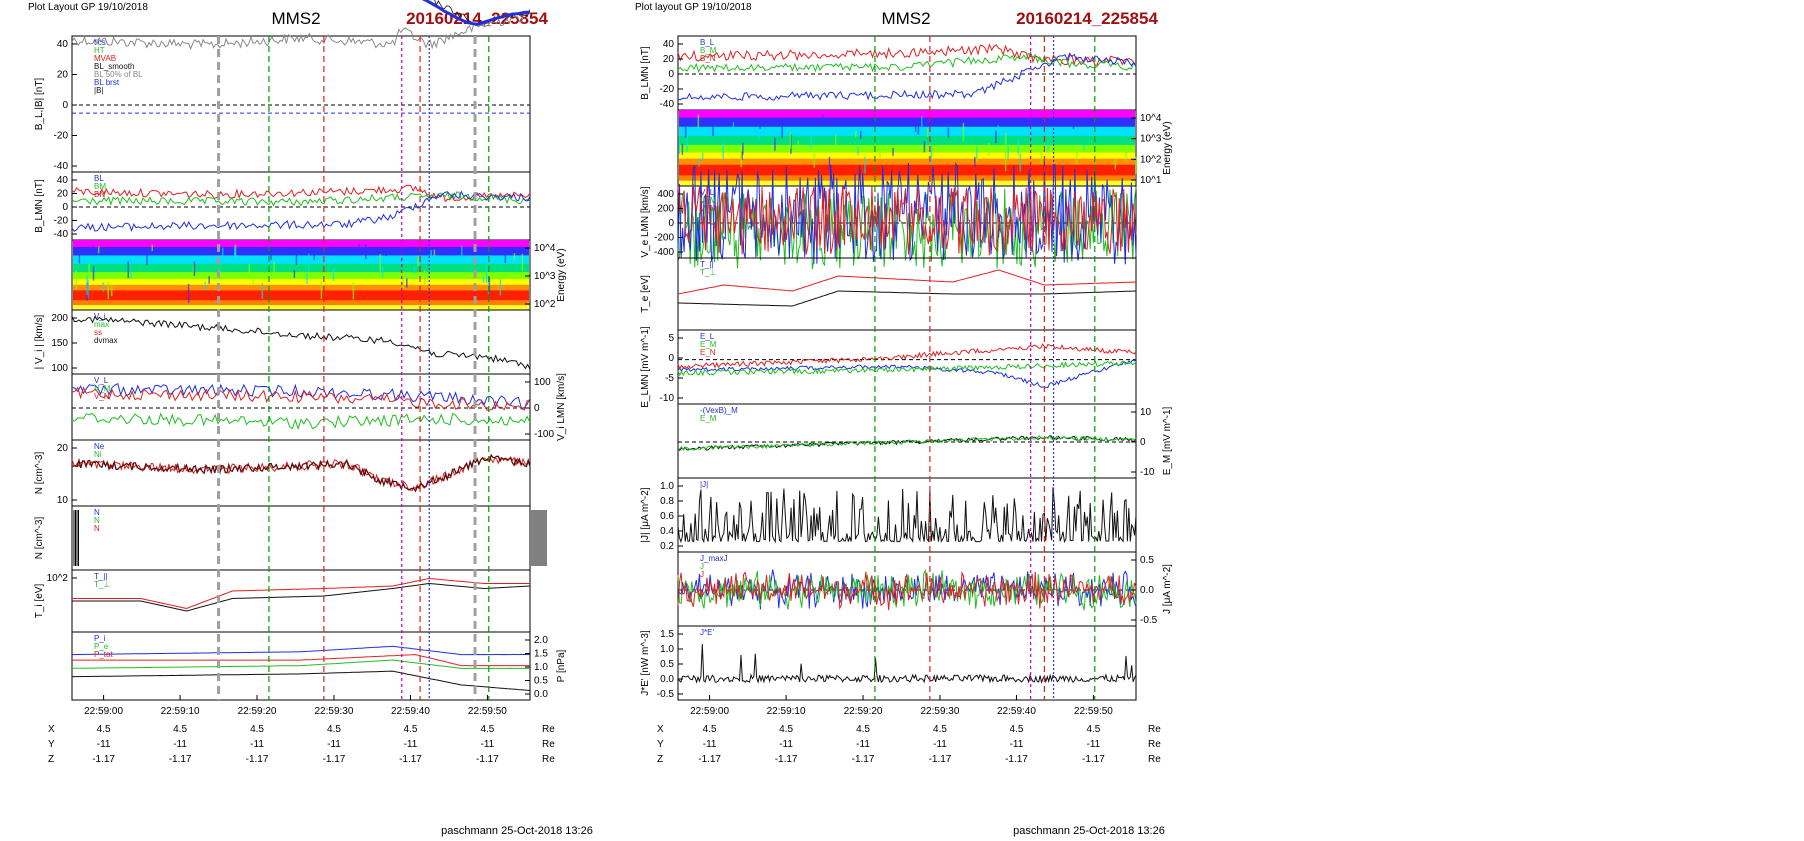 The image size is (1804, 841). Describe the element at coordinates (702, 566) in the screenshot. I see `right-legend-entry: J` at that location.